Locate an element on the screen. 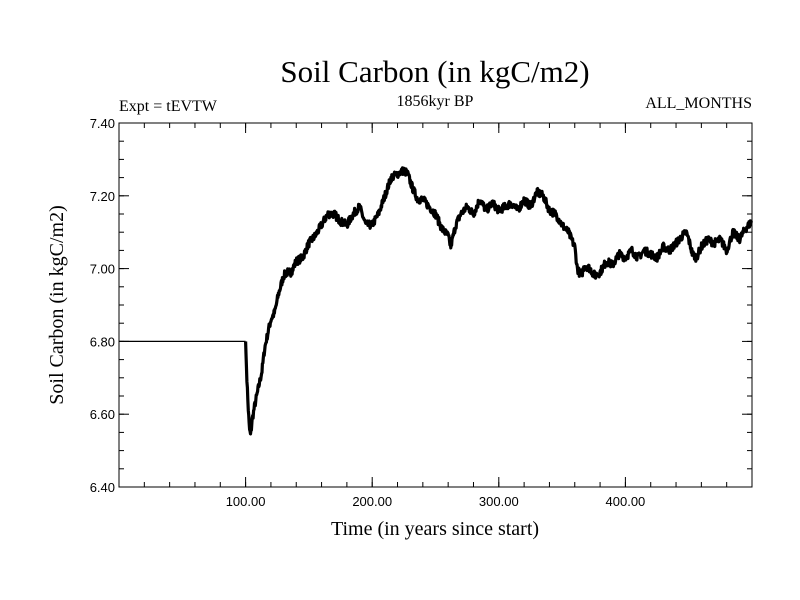 The image size is (800, 600). y-axis-label: Soil Carbon (in kgC/m2) is located at coordinates (57, 304).